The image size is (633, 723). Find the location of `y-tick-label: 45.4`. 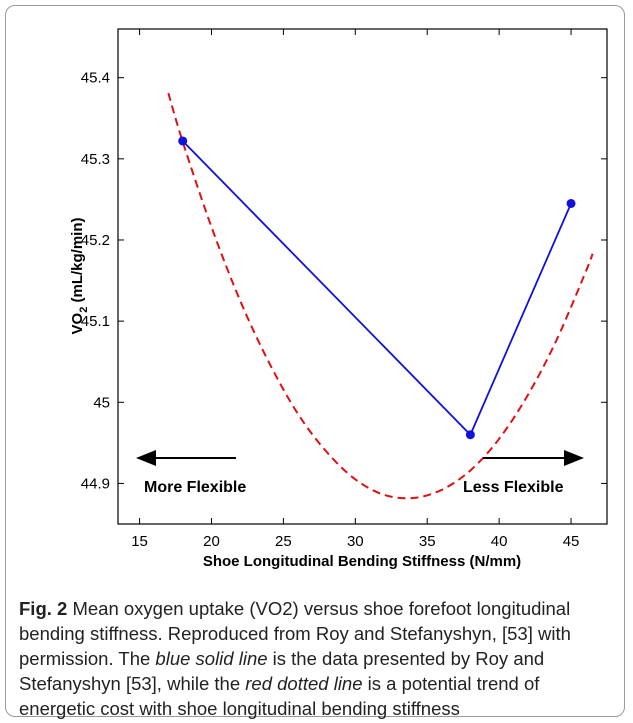

y-tick-label: 45.4 is located at coordinates (95, 78).